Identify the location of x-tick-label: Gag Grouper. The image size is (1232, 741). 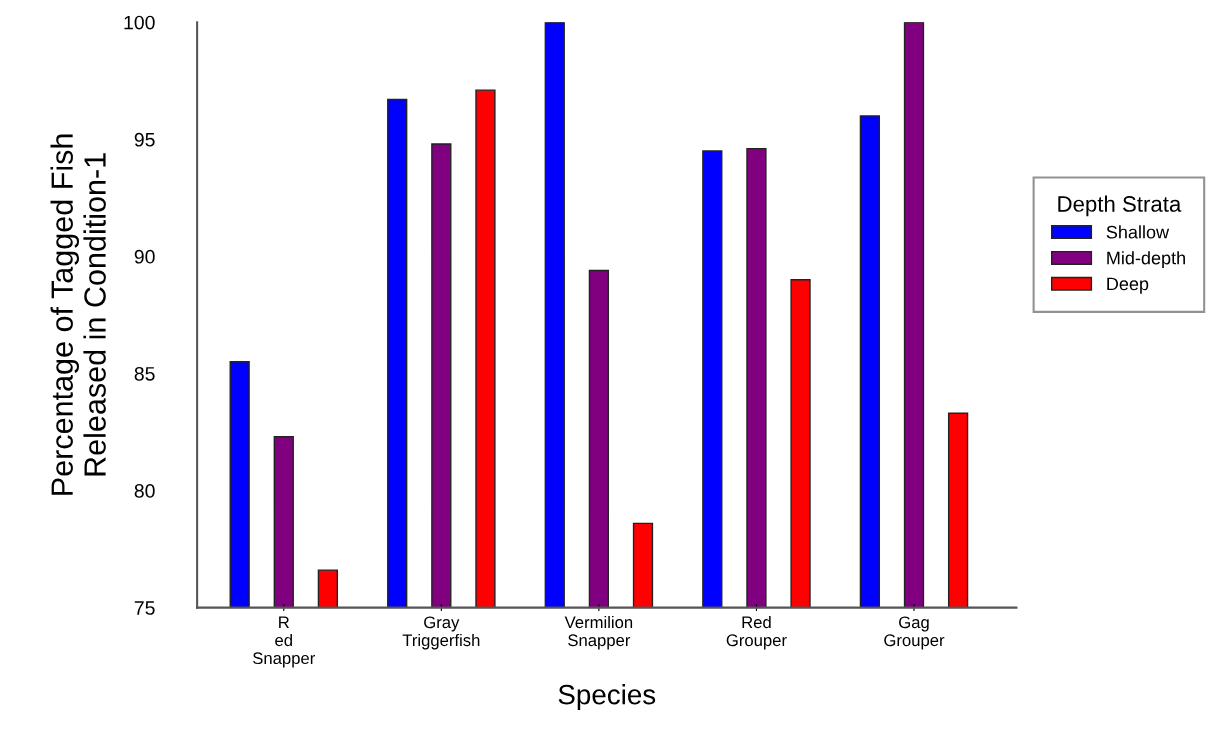
(914, 633).